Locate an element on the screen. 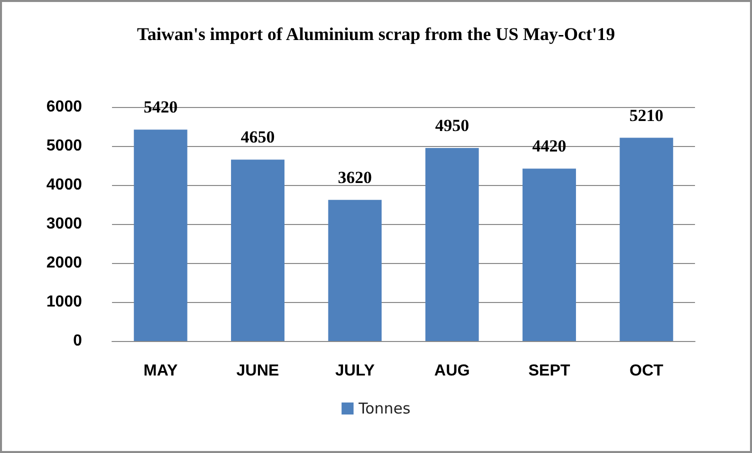  data-label: 5210 is located at coordinates (646, 115).